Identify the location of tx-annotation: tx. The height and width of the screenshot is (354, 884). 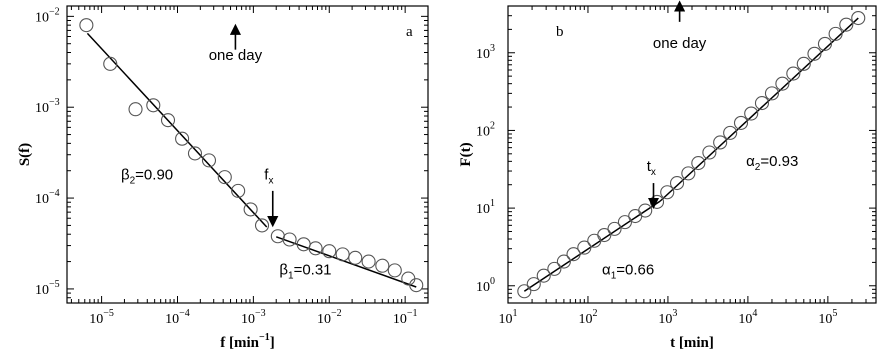
(651, 168).